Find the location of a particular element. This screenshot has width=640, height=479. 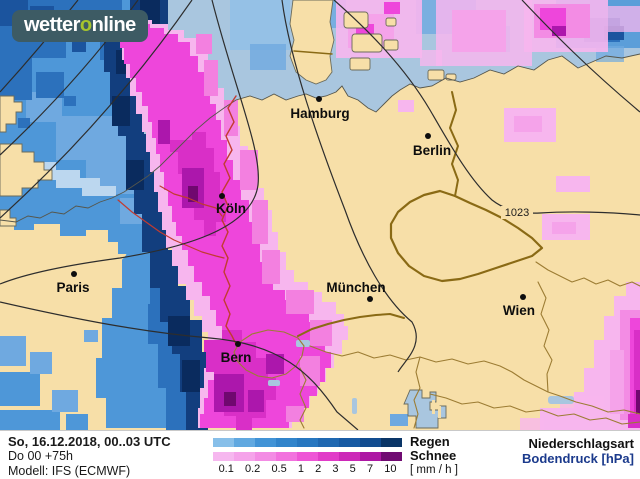

legend-tick-9: 10 is located at coordinates (390, 469).